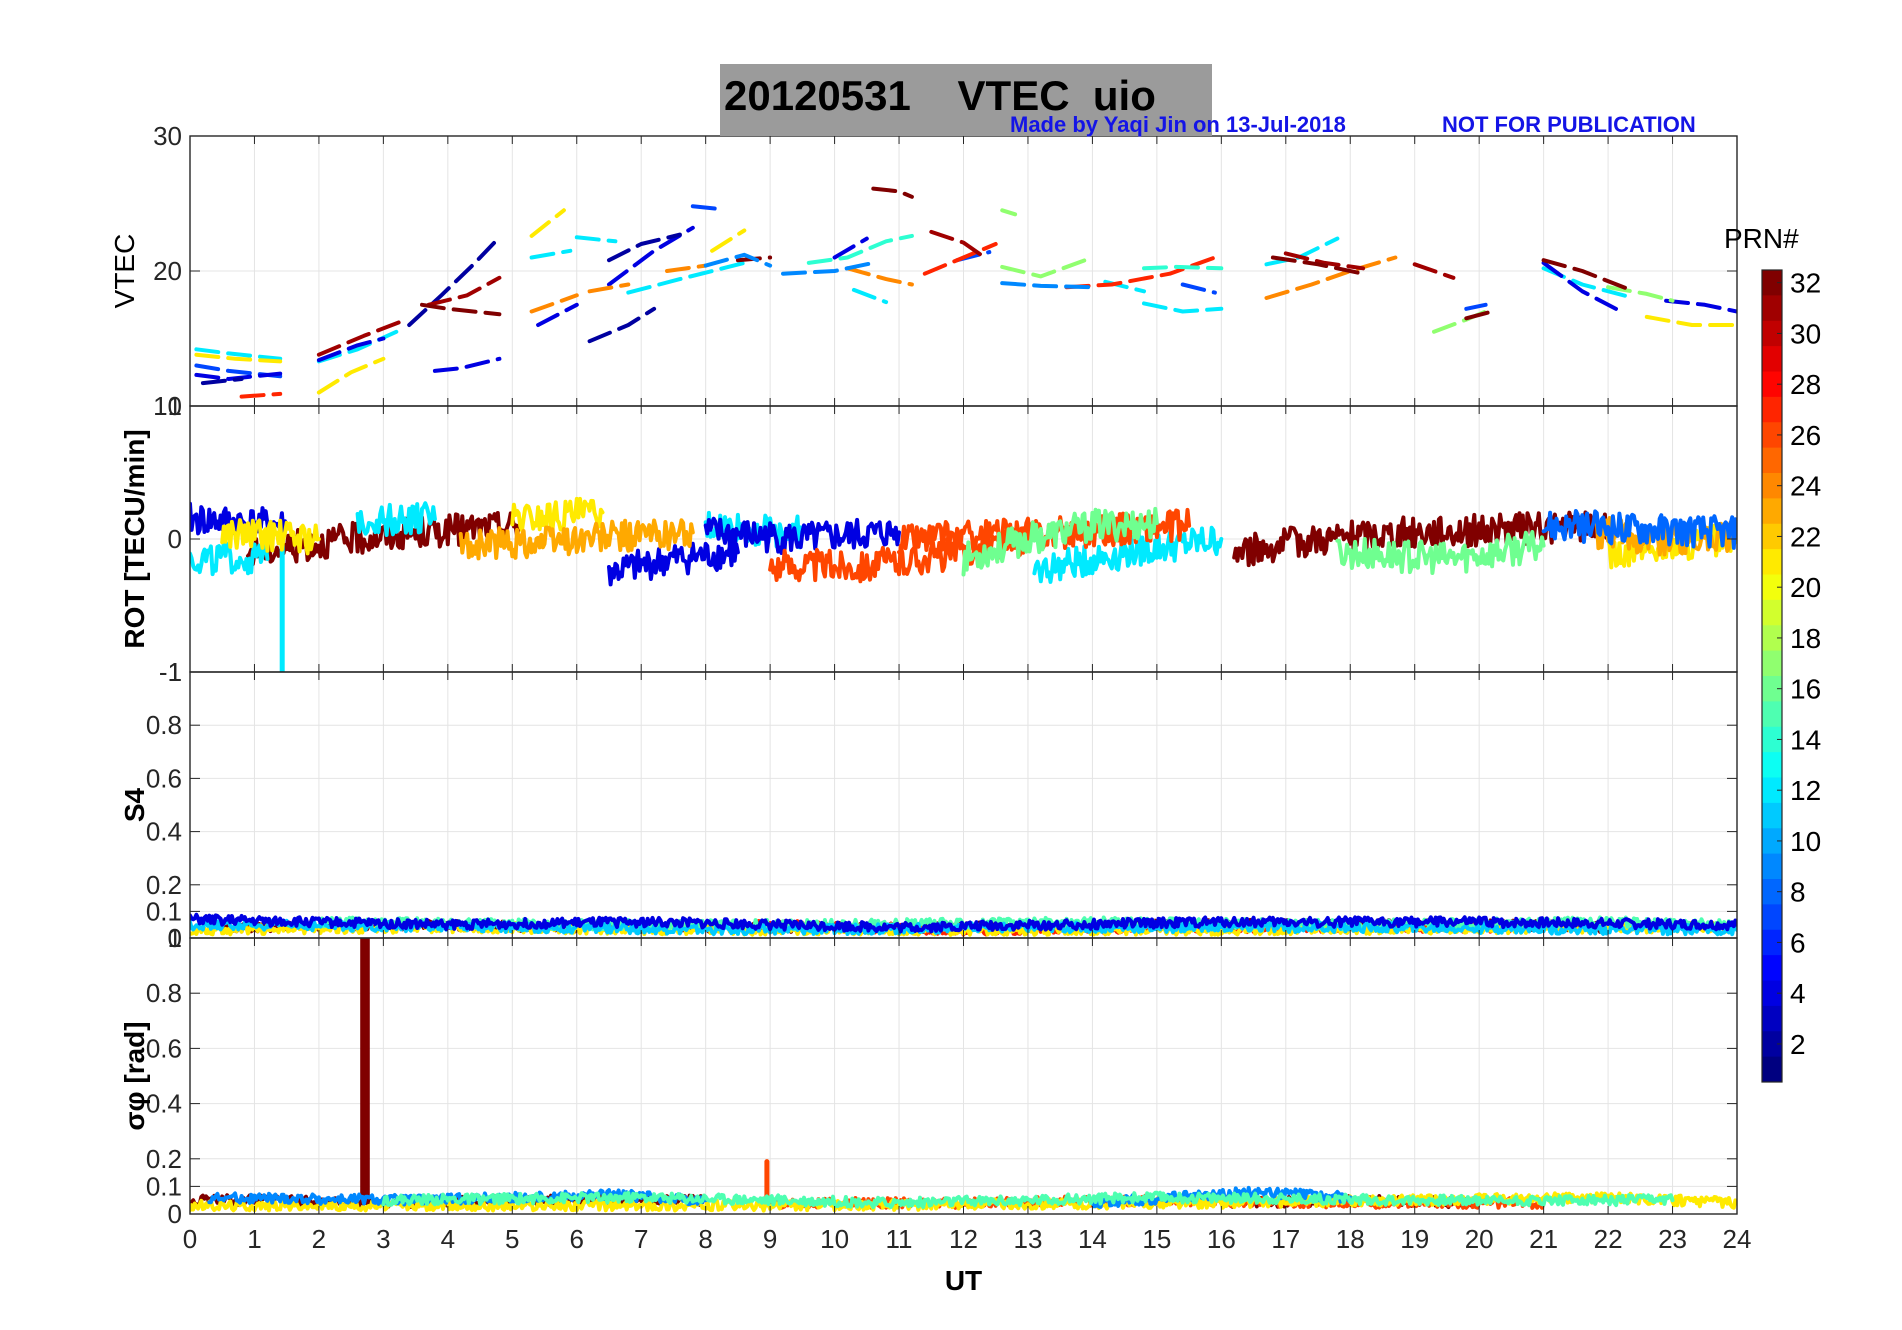  Describe the element at coordinates (1479, 1239) in the screenshot. I see `x-tick-label: 20` at that location.